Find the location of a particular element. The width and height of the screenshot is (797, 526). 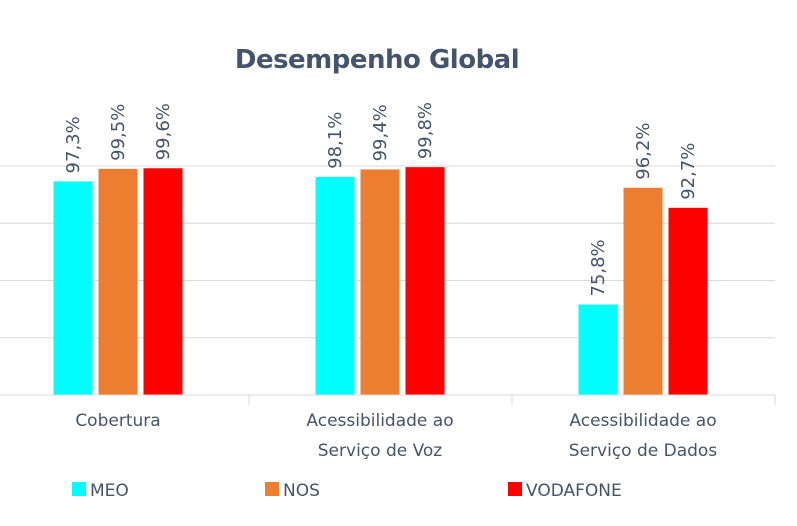

data-label: 99,5% is located at coordinates (118, 132).